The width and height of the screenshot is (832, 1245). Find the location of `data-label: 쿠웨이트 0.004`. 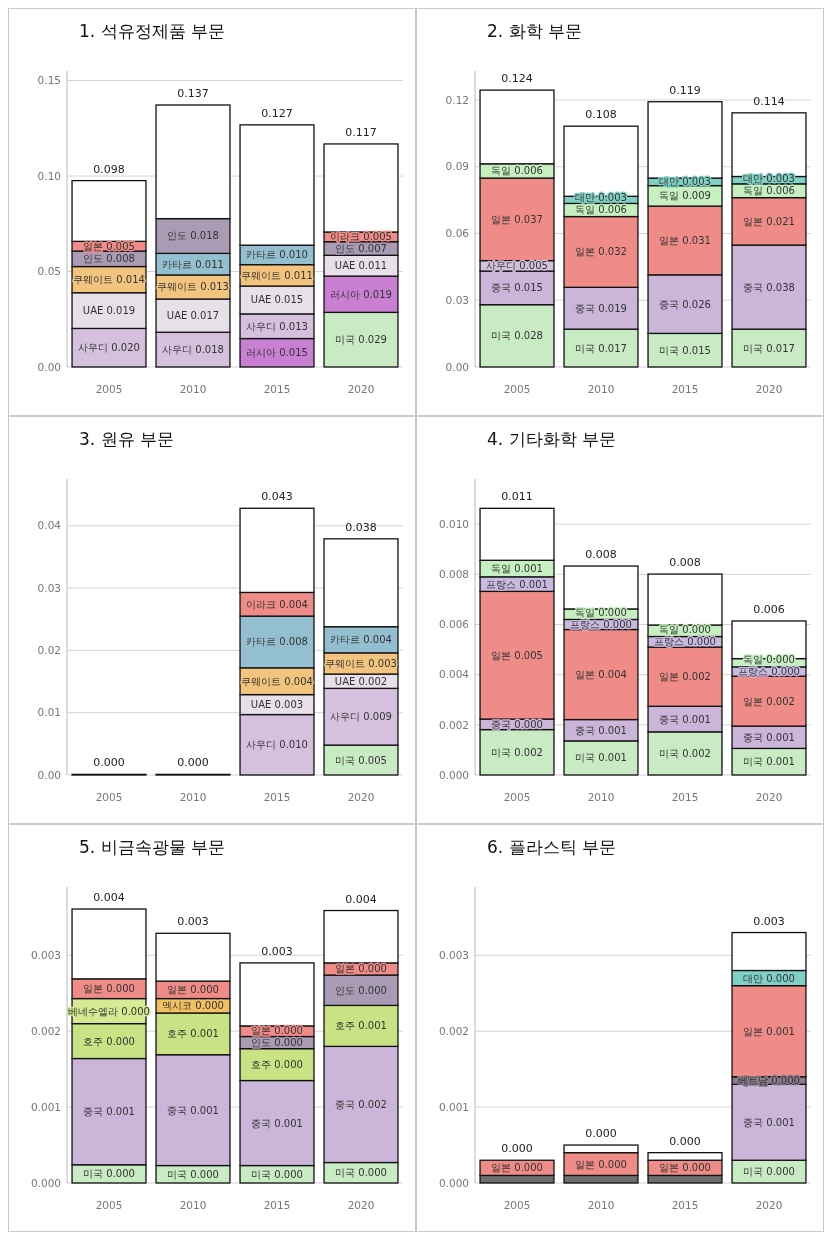

data-label: 쿠웨이트 0.004 is located at coordinates (277, 681).